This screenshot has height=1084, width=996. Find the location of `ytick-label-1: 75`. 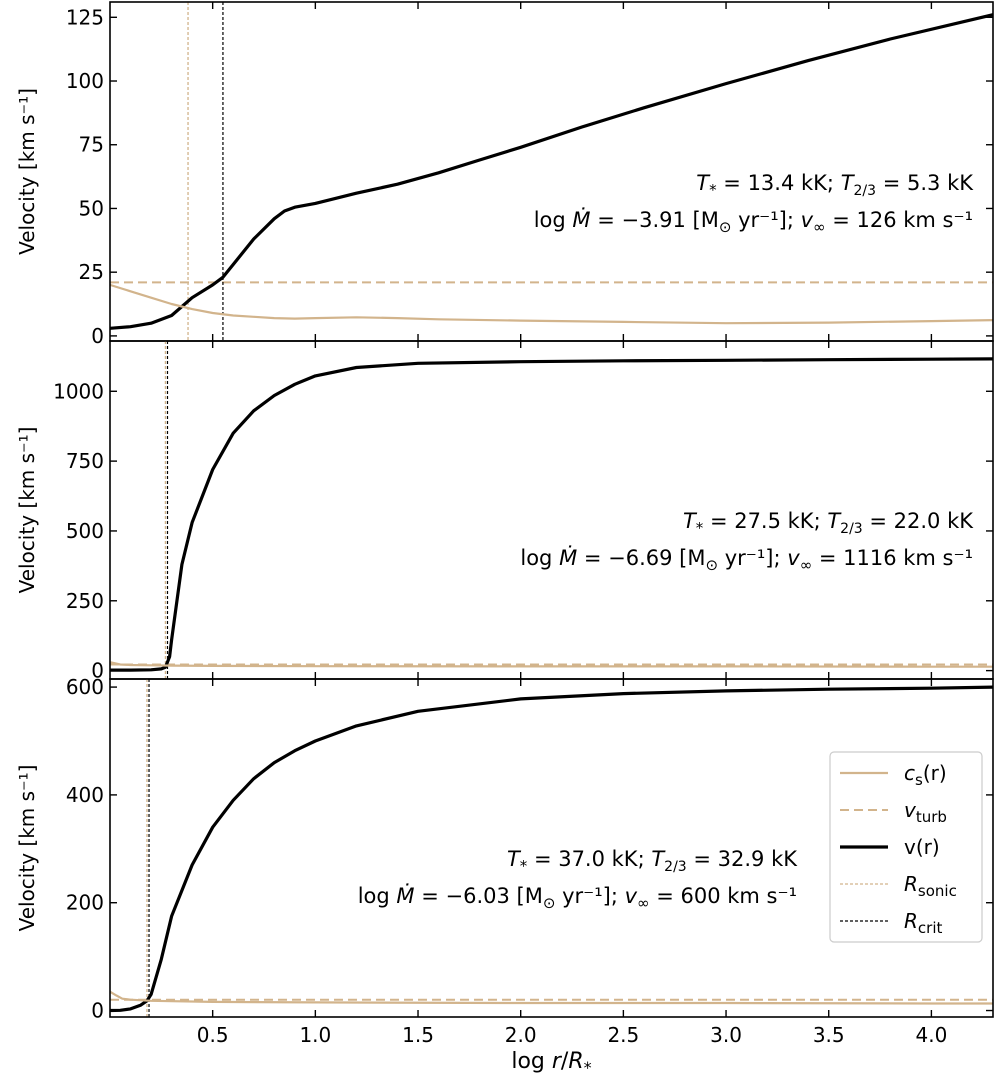

ytick-label-1: 75 is located at coordinates (91, 145).